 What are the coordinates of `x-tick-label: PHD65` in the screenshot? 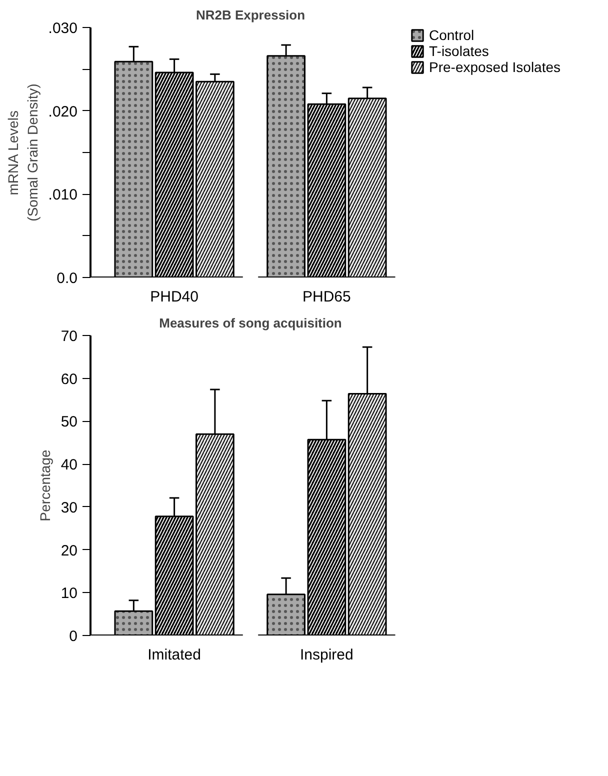 It's located at (326, 297).